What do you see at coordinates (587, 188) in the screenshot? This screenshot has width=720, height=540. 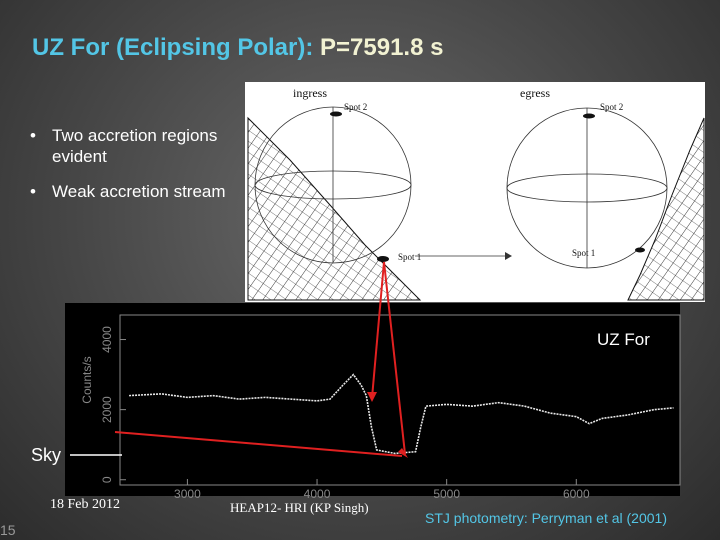 I see `sphere-egress` at bounding box center [587, 188].